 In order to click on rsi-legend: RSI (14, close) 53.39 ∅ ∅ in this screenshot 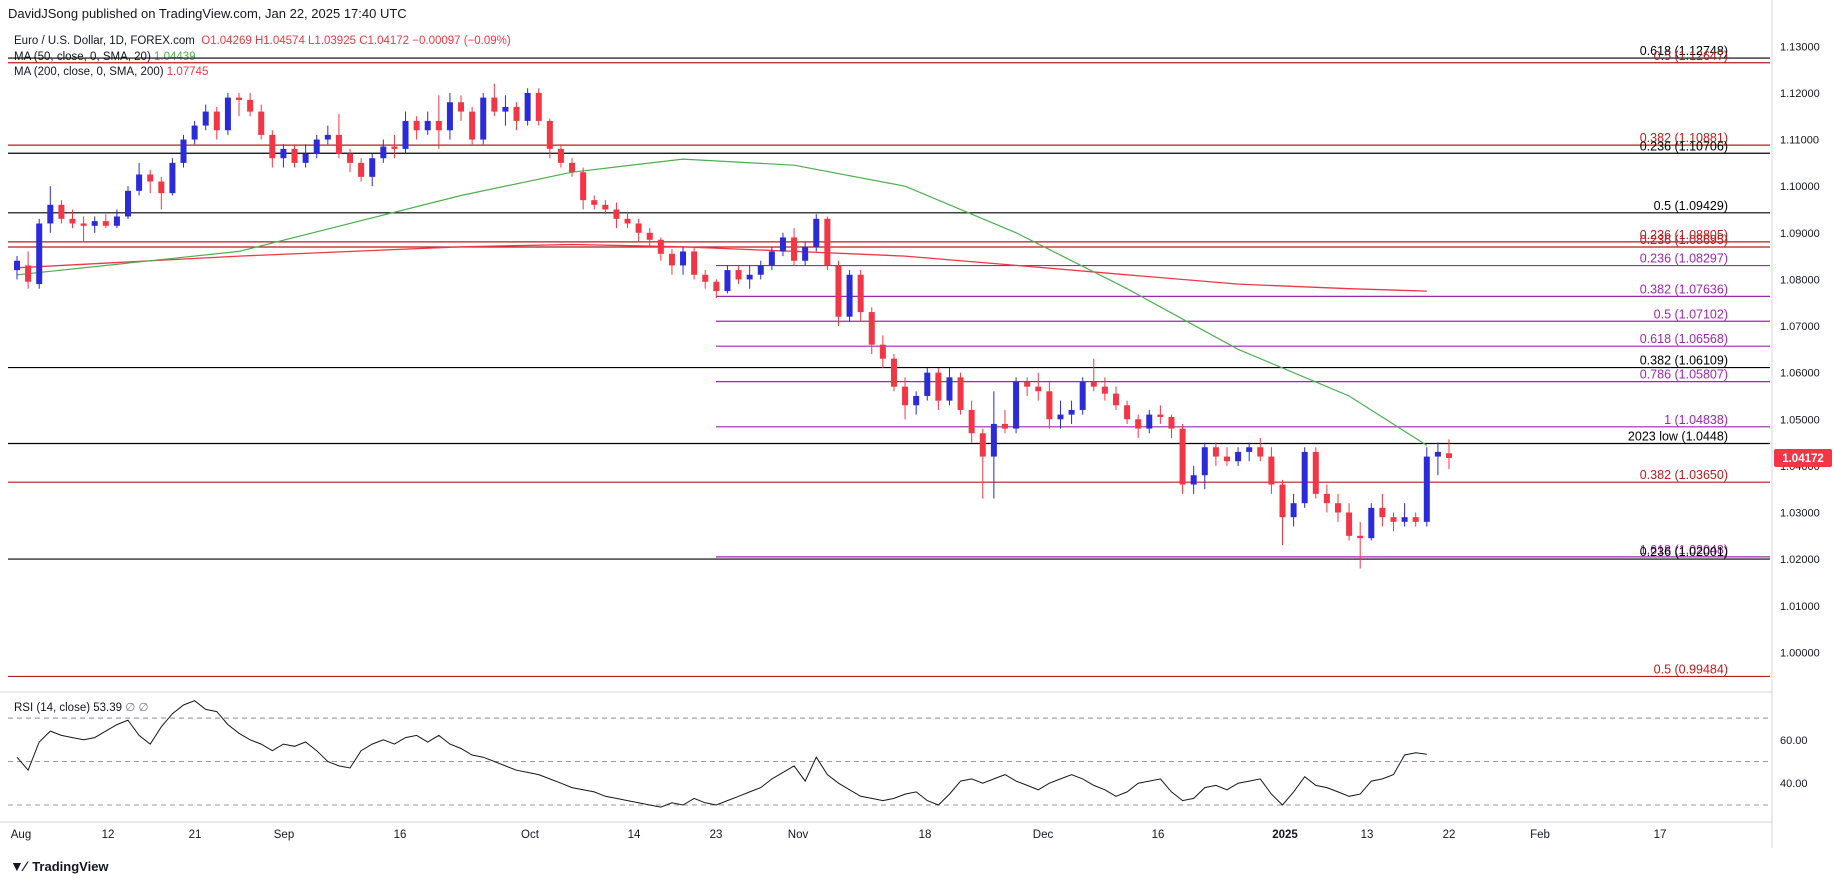, I will do `click(81, 707)`.